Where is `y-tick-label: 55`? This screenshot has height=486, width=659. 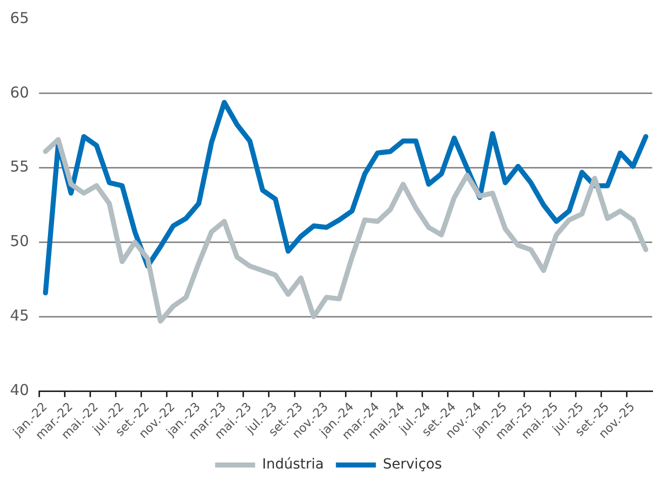
y-tick-label: 55 is located at coordinates (20, 167).